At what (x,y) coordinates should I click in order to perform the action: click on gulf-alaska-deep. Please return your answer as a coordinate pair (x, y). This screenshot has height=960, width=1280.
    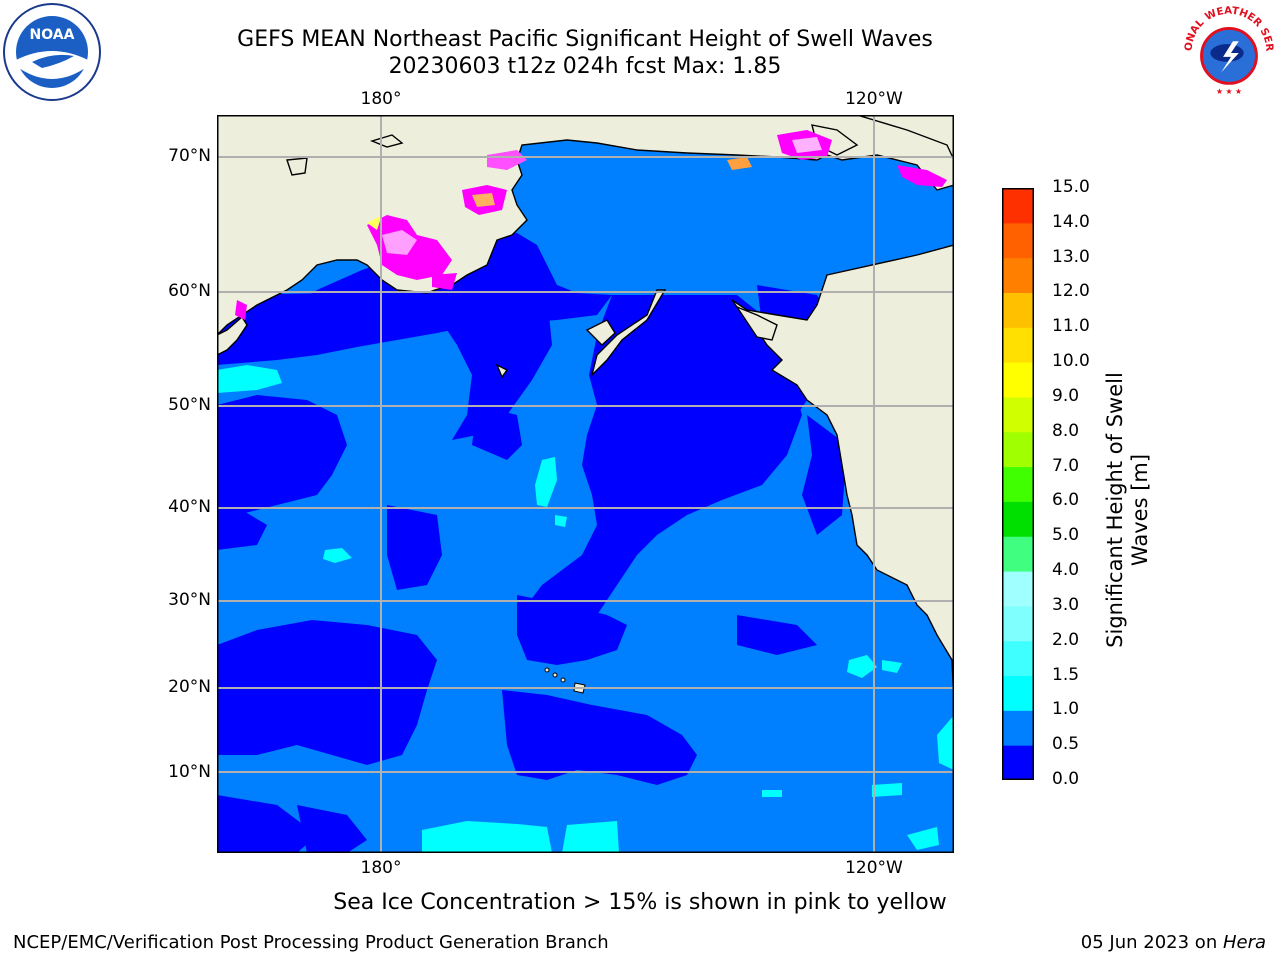
    Looking at the image, I should click on (677, 320).